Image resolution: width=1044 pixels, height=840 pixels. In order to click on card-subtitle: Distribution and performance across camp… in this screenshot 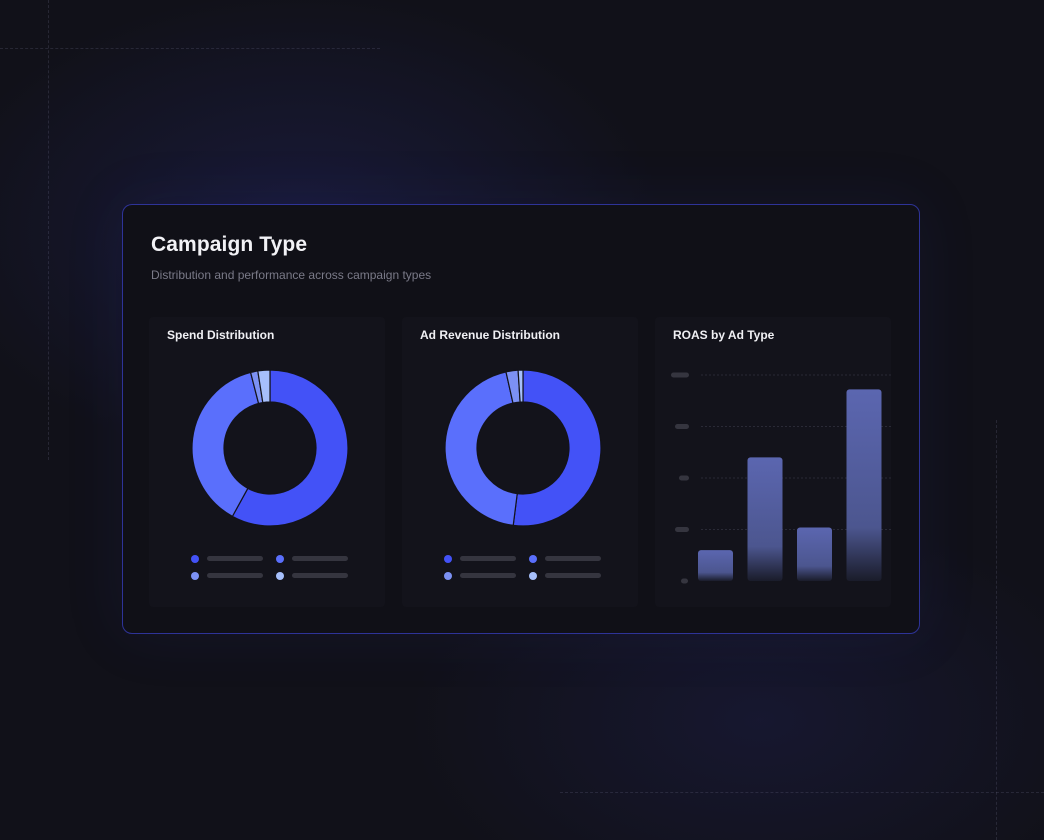, I will do `click(291, 275)`.